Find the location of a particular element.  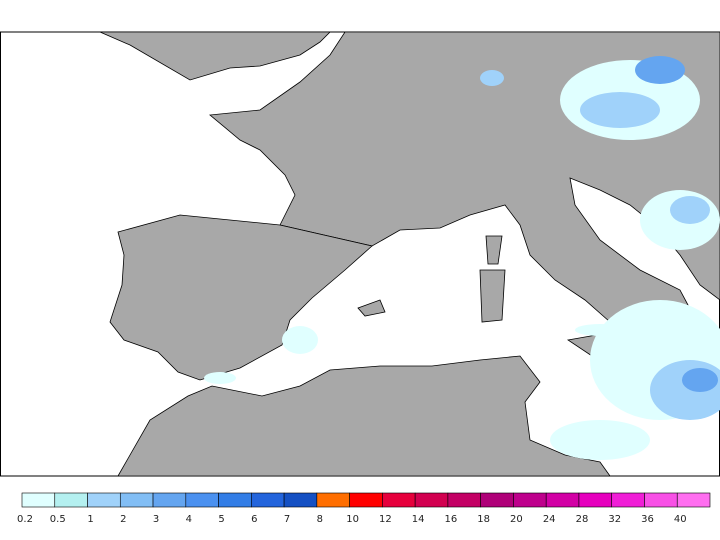

colorbar-label: 18 is located at coordinates (483, 519).